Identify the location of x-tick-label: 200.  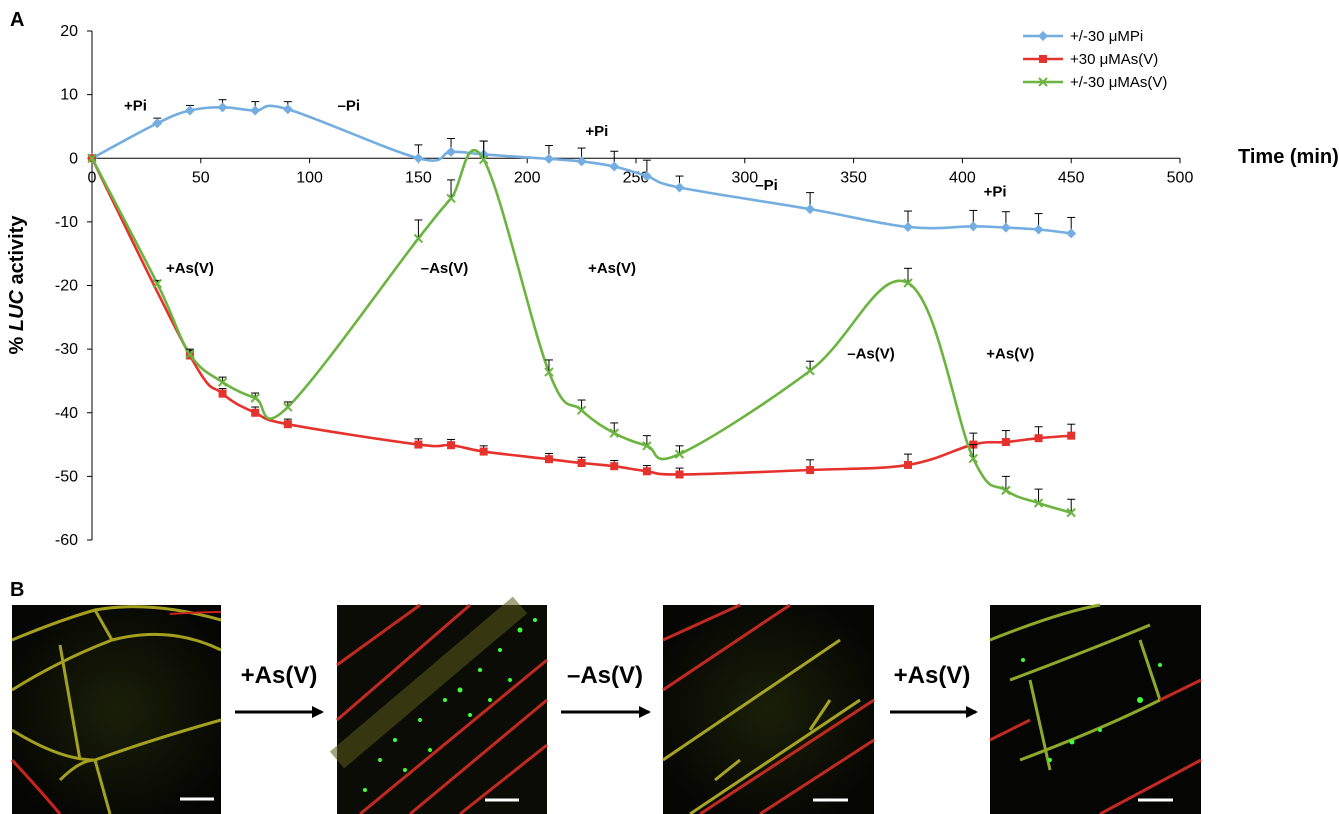
(527, 177).